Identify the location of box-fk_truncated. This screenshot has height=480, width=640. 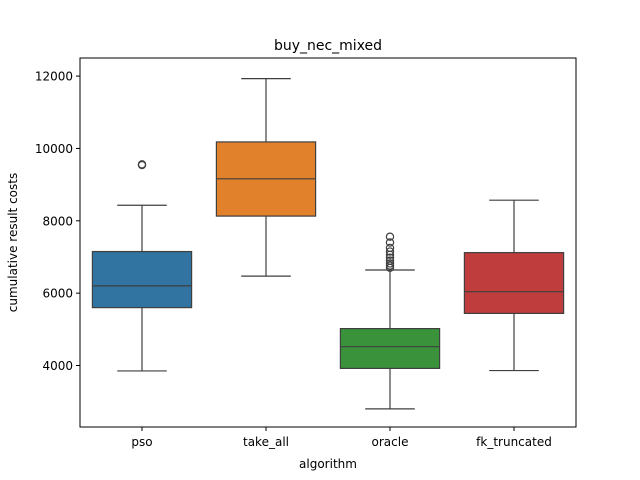
(514, 283).